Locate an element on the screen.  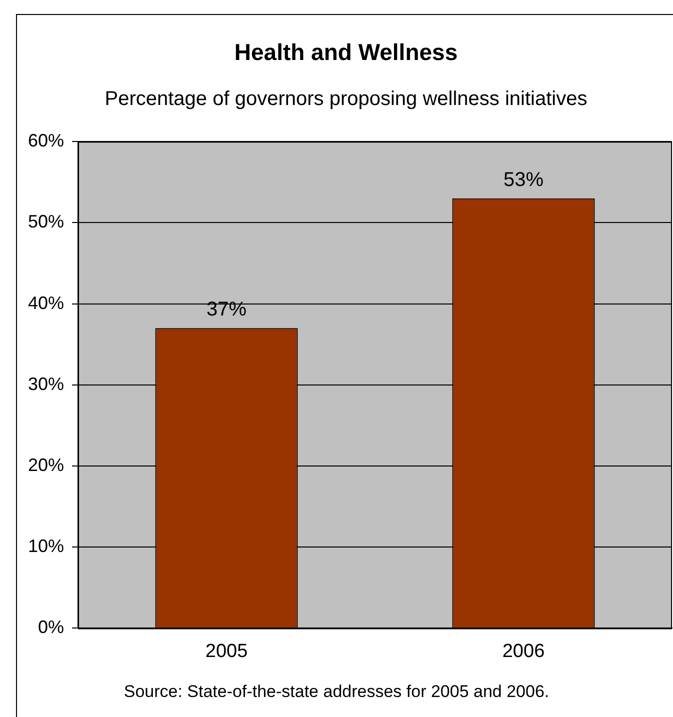
source-note: Source: State-of-the-state addresses for 2005 and 2006. is located at coordinates (336, 692).